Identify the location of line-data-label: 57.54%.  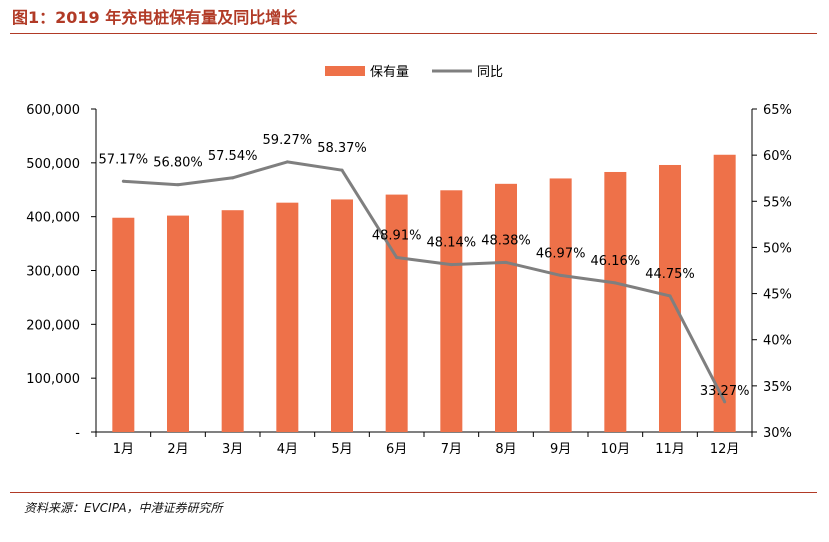
(233, 156).